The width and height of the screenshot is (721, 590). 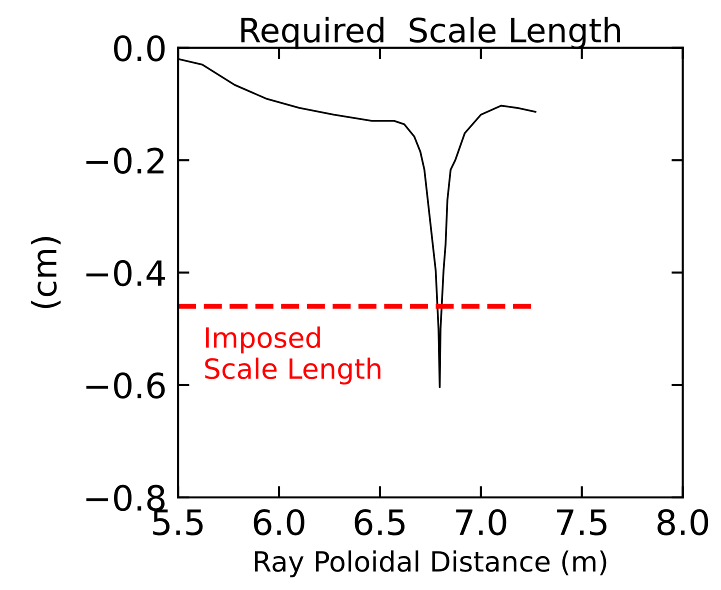 I want to click on y-tick-label: 0.0, so click(x=139, y=48).